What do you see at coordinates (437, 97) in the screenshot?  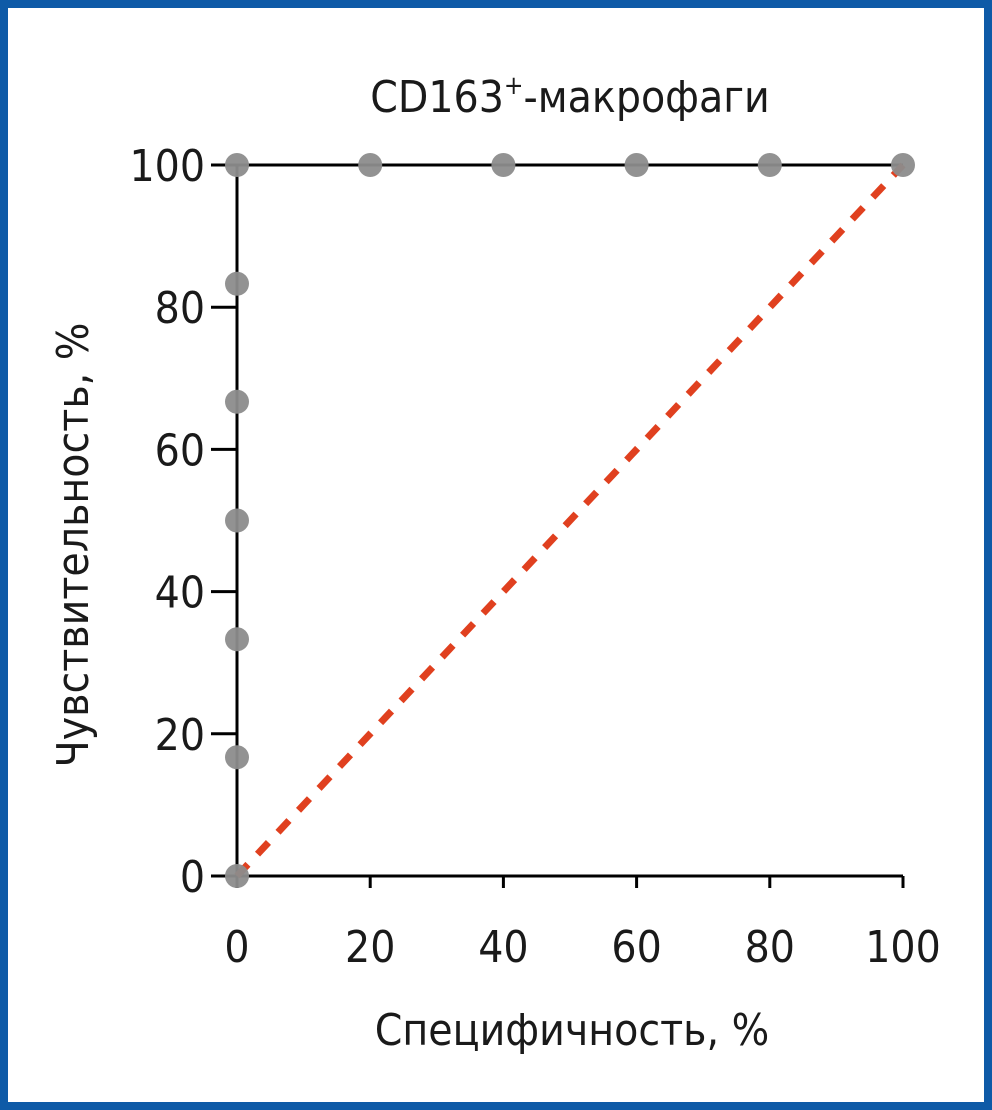 I see `chart-title-main: CD163` at bounding box center [437, 97].